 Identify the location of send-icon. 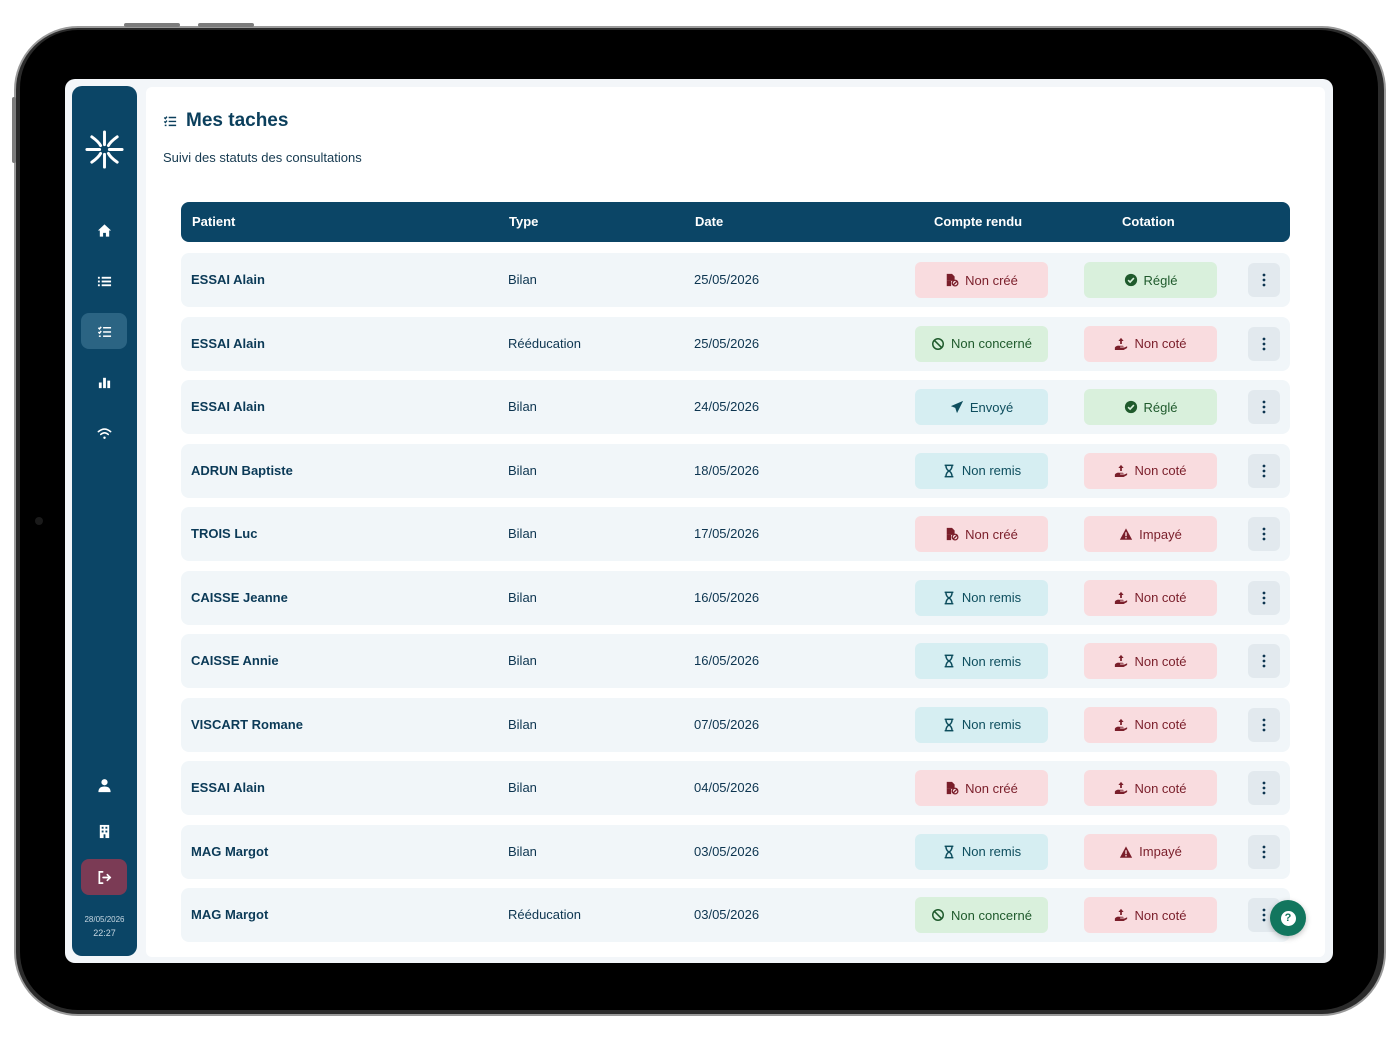
(957, 407).